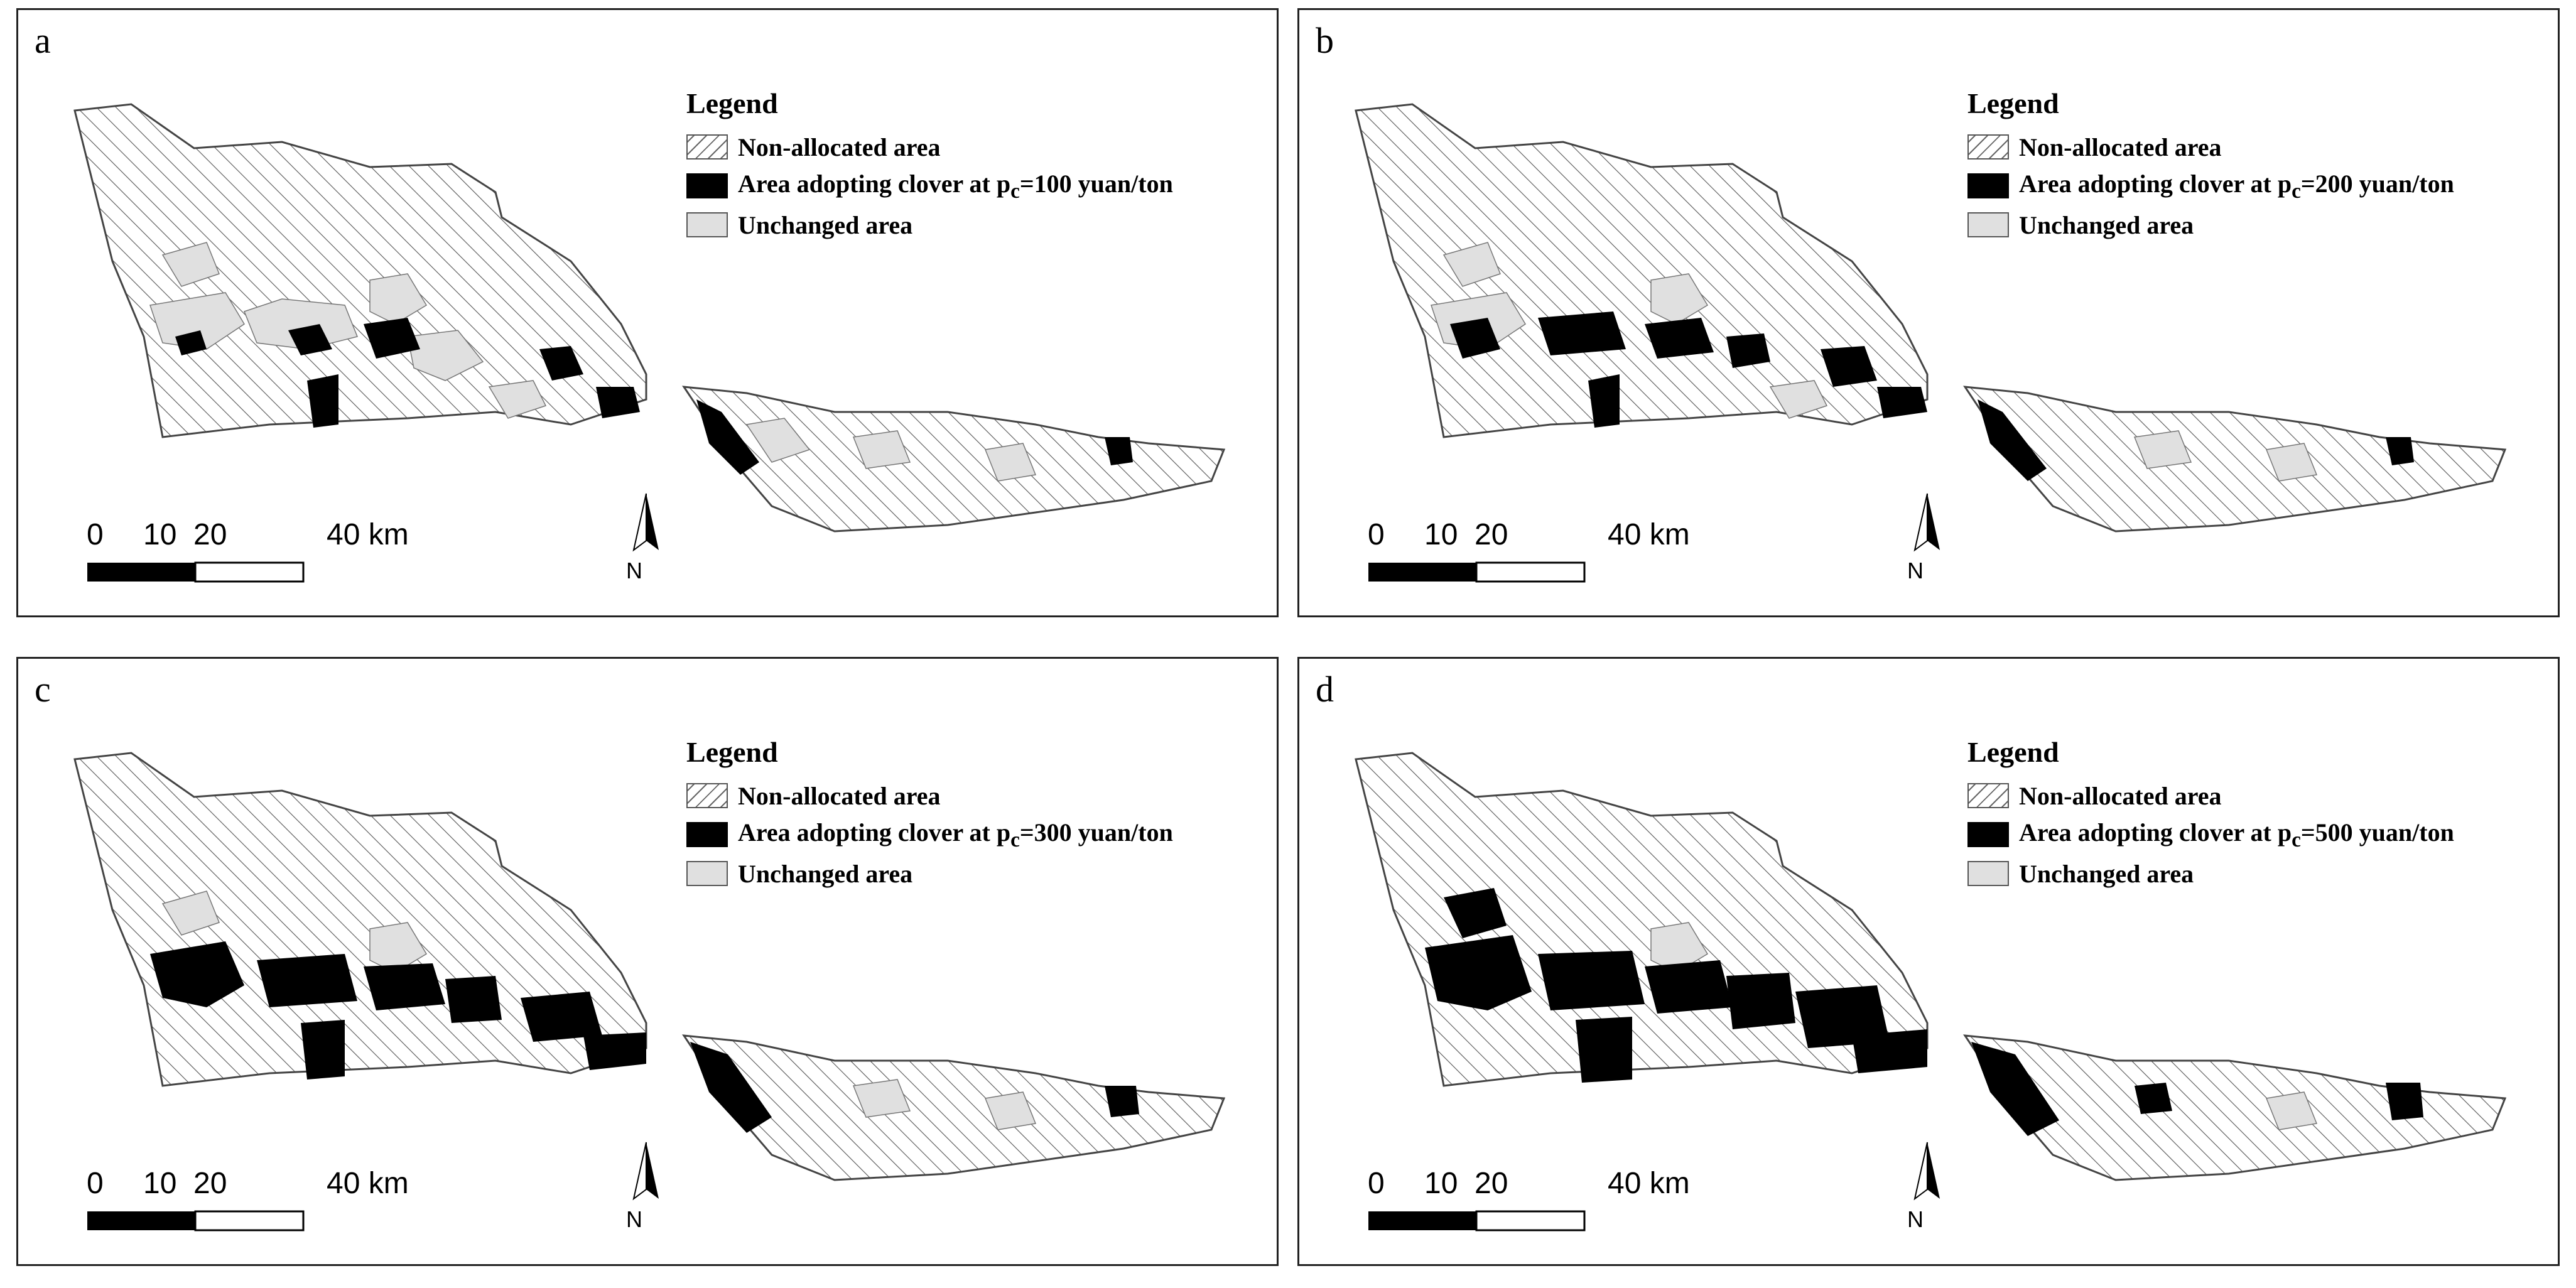 The image size is (2576, 1288). Describe the element at coordinates (2211, 185) in the screenshot. I see `legend-item-clover: Area adopting clover at pc=200 yuan/ton` at that location.